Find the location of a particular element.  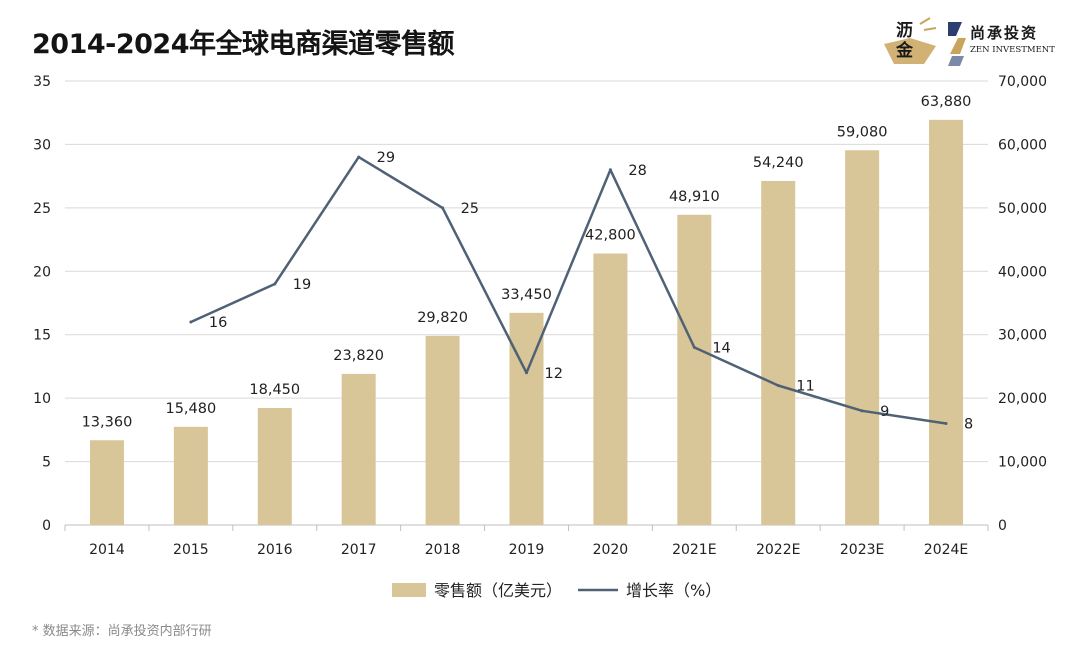

legend-bar-label: 零售额（亿美元） is located at coordinates (498, 590).